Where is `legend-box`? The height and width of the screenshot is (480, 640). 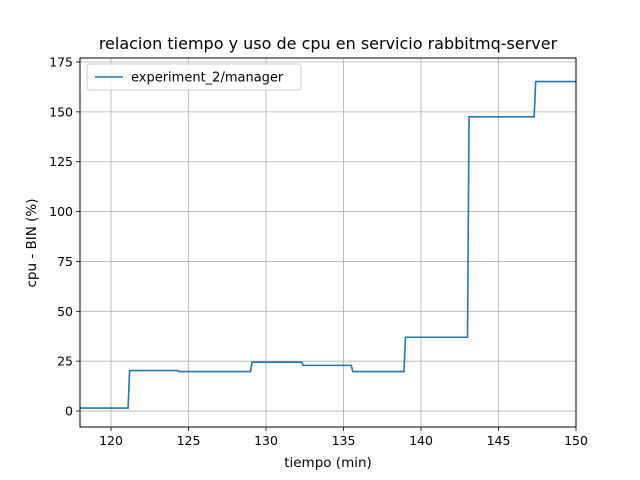
legend-box is located at coordinates (194, 77).